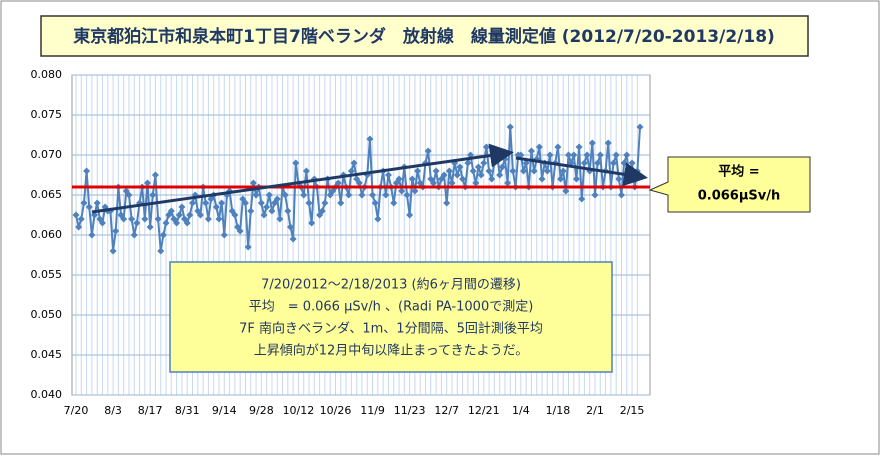 The width and height of the screenshot is (881, 460). Describe the element at coordinates (47, 354) in the screenshot. I see `y-tick-label: 0.045` at that location.